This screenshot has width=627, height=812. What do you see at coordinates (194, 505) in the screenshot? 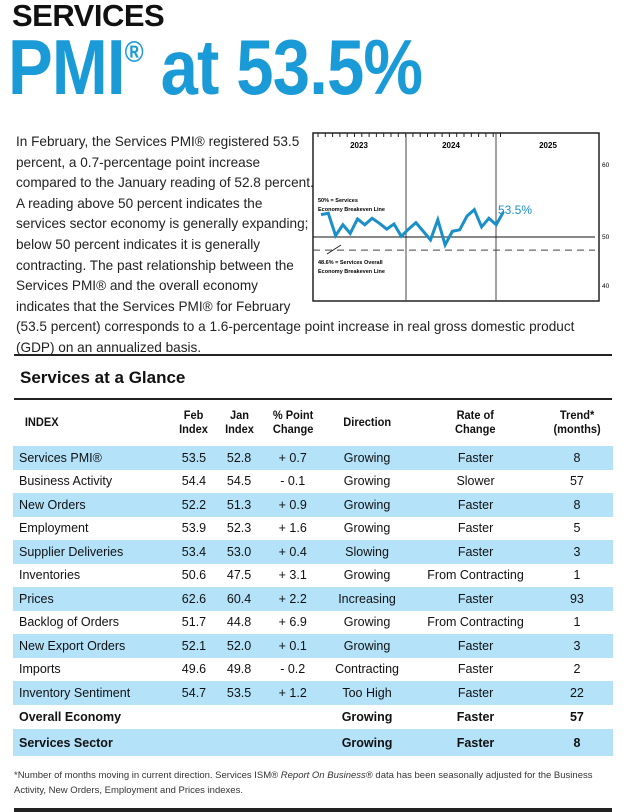
I see `table-cell: 52.2` at bounding box center [194, 505].